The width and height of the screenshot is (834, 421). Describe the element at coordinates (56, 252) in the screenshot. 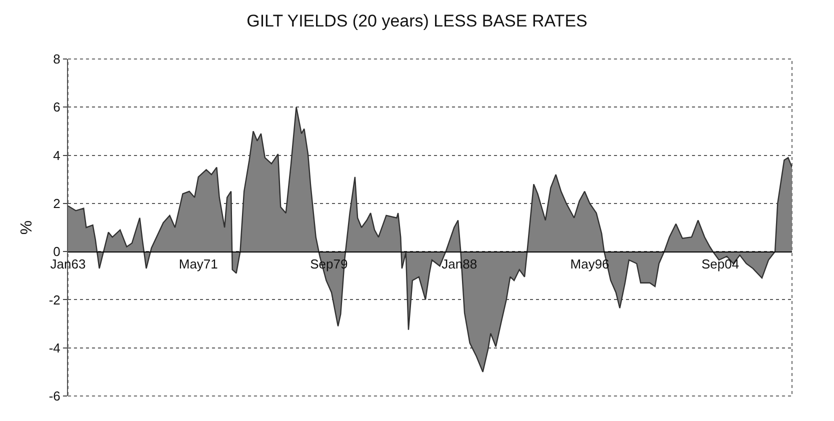

I see `y-tick-label: 0` at that location.